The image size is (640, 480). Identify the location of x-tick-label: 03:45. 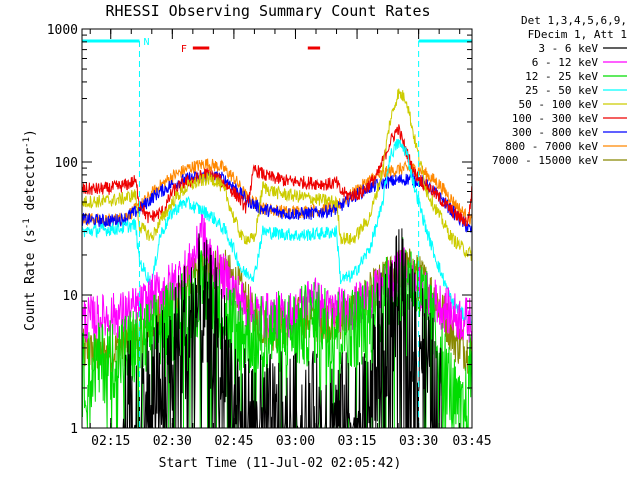
(471, 441).